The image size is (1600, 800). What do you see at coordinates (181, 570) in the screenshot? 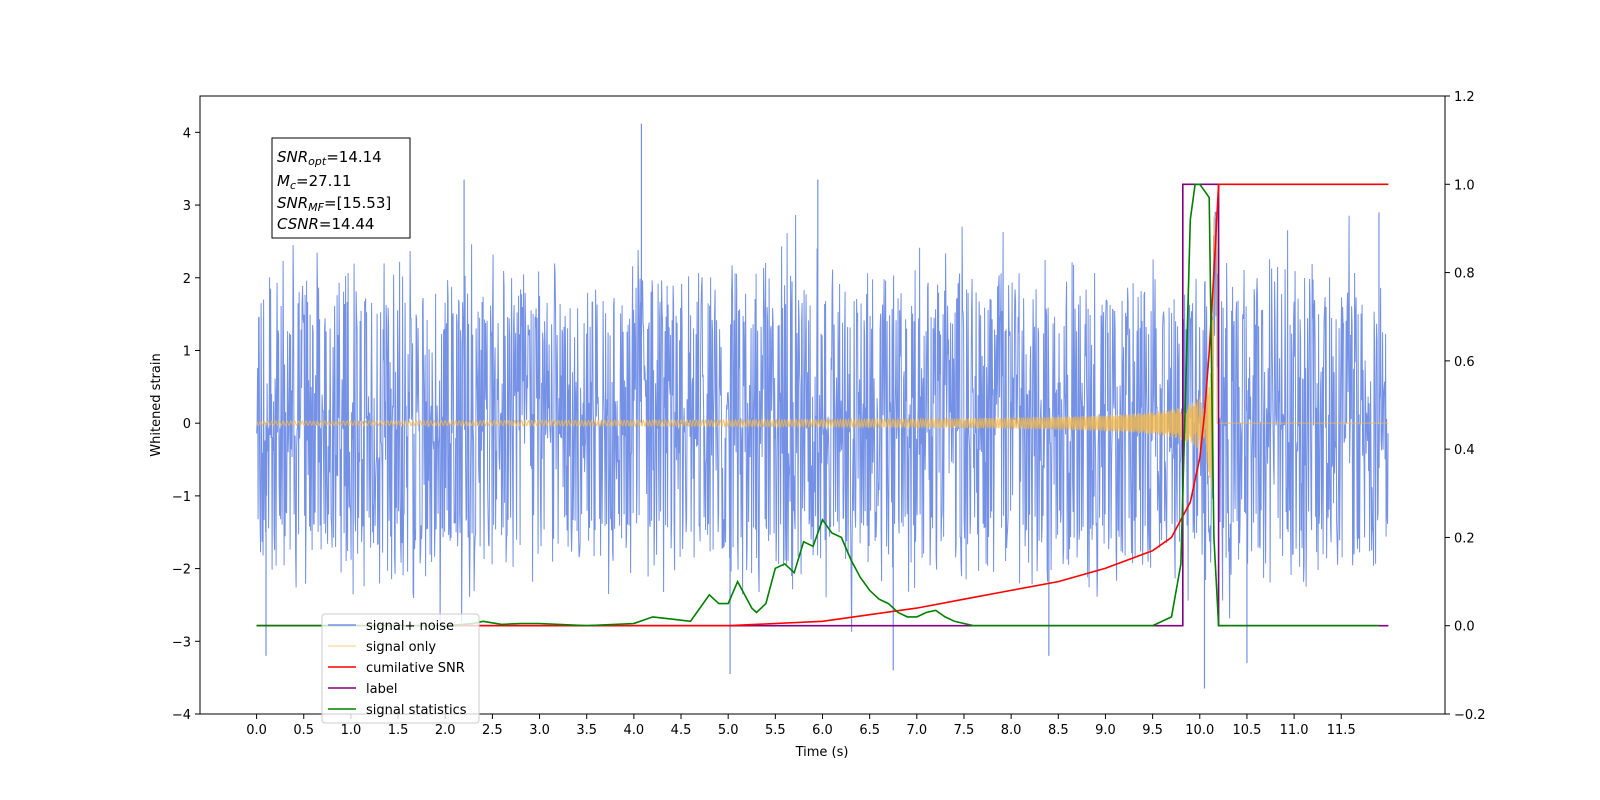
I see `y-tick-label: −2` at bounding box center [181, 570].